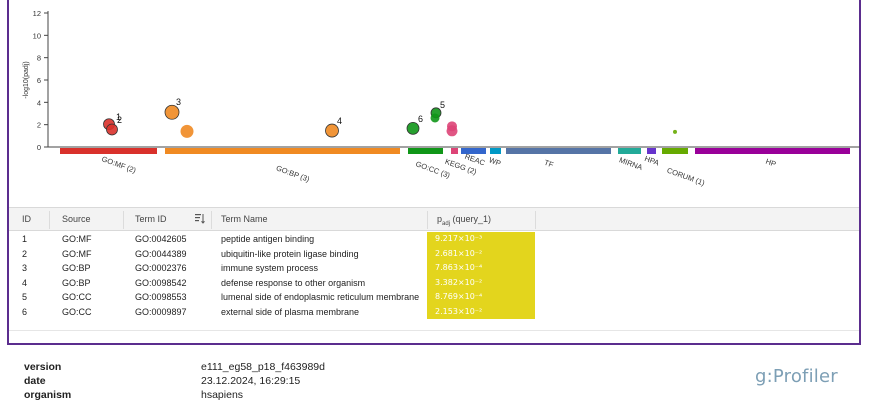  What do you see at coordinates (222, 394) in the screenshot?
I see `organism-value: hsapiens` at bounding box center [222, 394].